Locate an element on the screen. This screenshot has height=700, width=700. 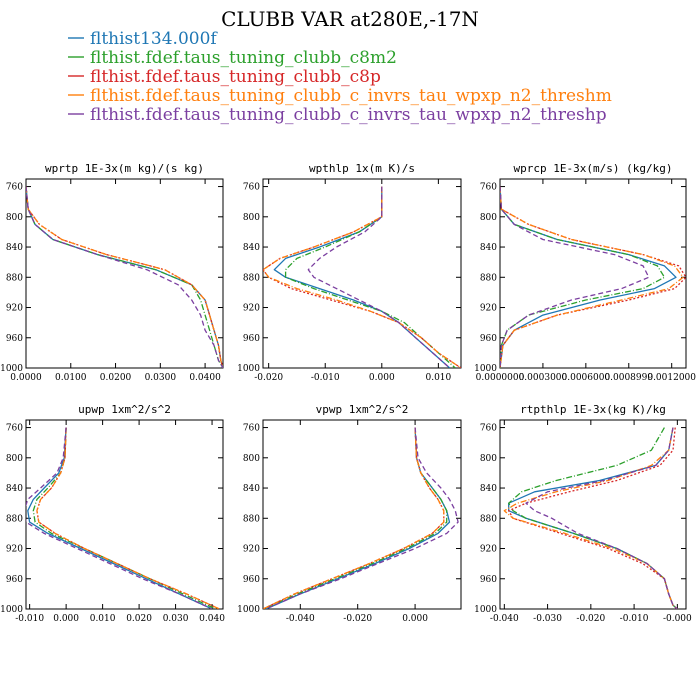
x-tick-label: -0.020 is located at coordinates (357, 619).